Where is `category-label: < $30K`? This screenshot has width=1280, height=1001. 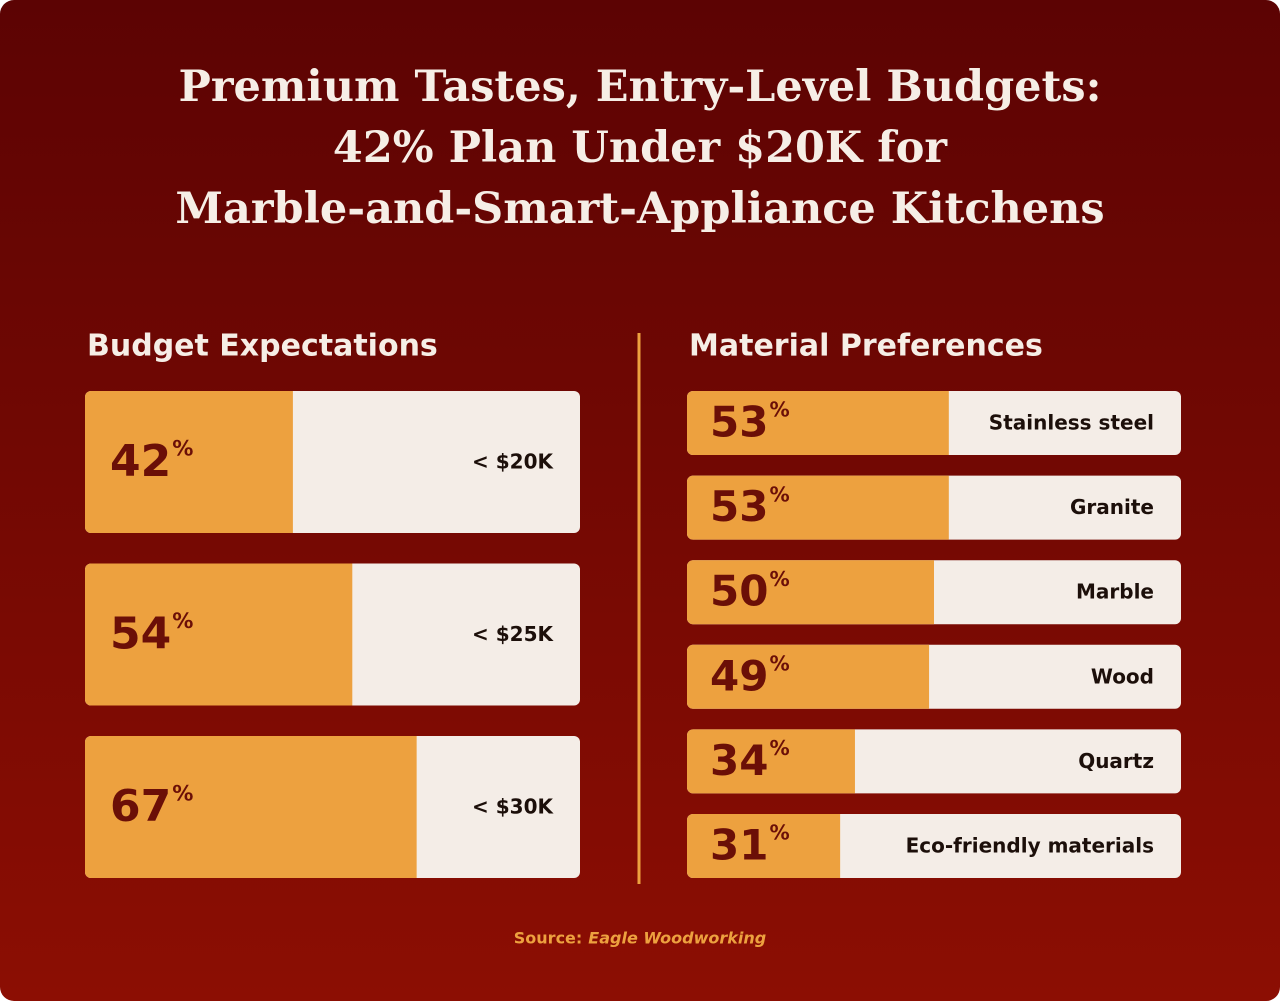
category-label: < $30K is located at coordinates (513, 807).